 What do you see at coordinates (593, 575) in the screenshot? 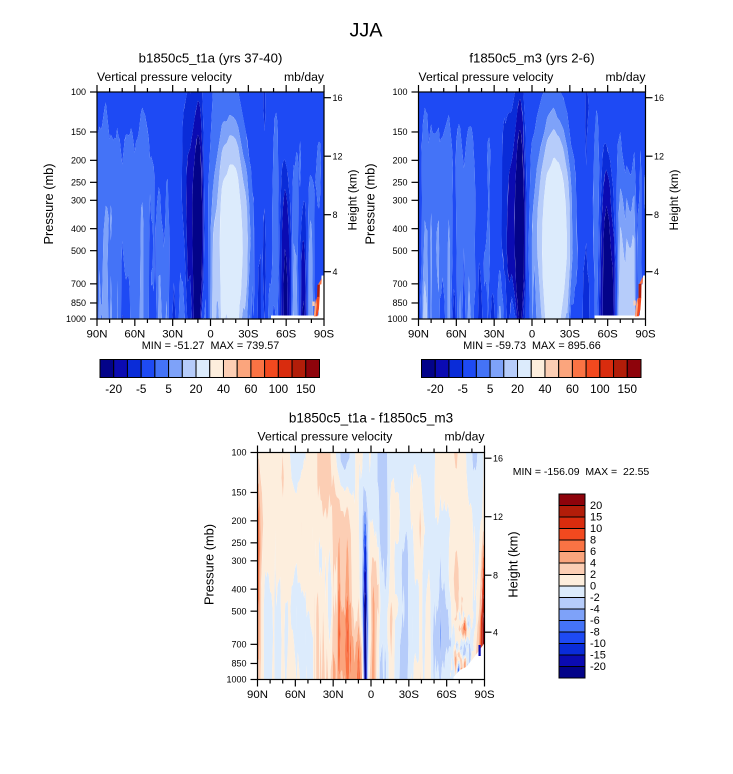
I see `svg-text: 2` at bounding box center [593, 575].